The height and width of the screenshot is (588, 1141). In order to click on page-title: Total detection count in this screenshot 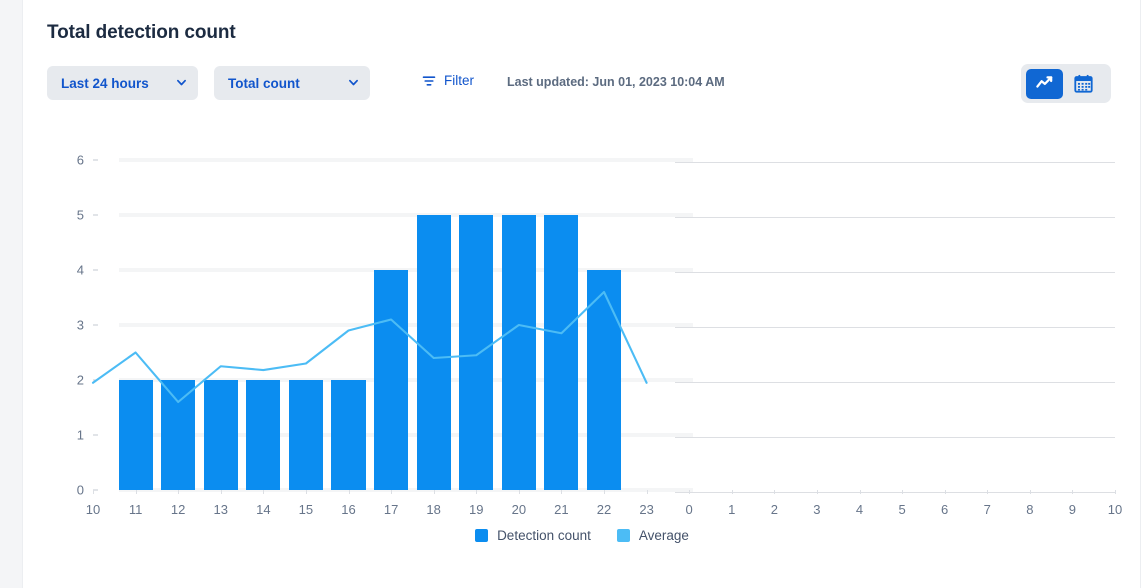, I will do `click(141, 32)`.